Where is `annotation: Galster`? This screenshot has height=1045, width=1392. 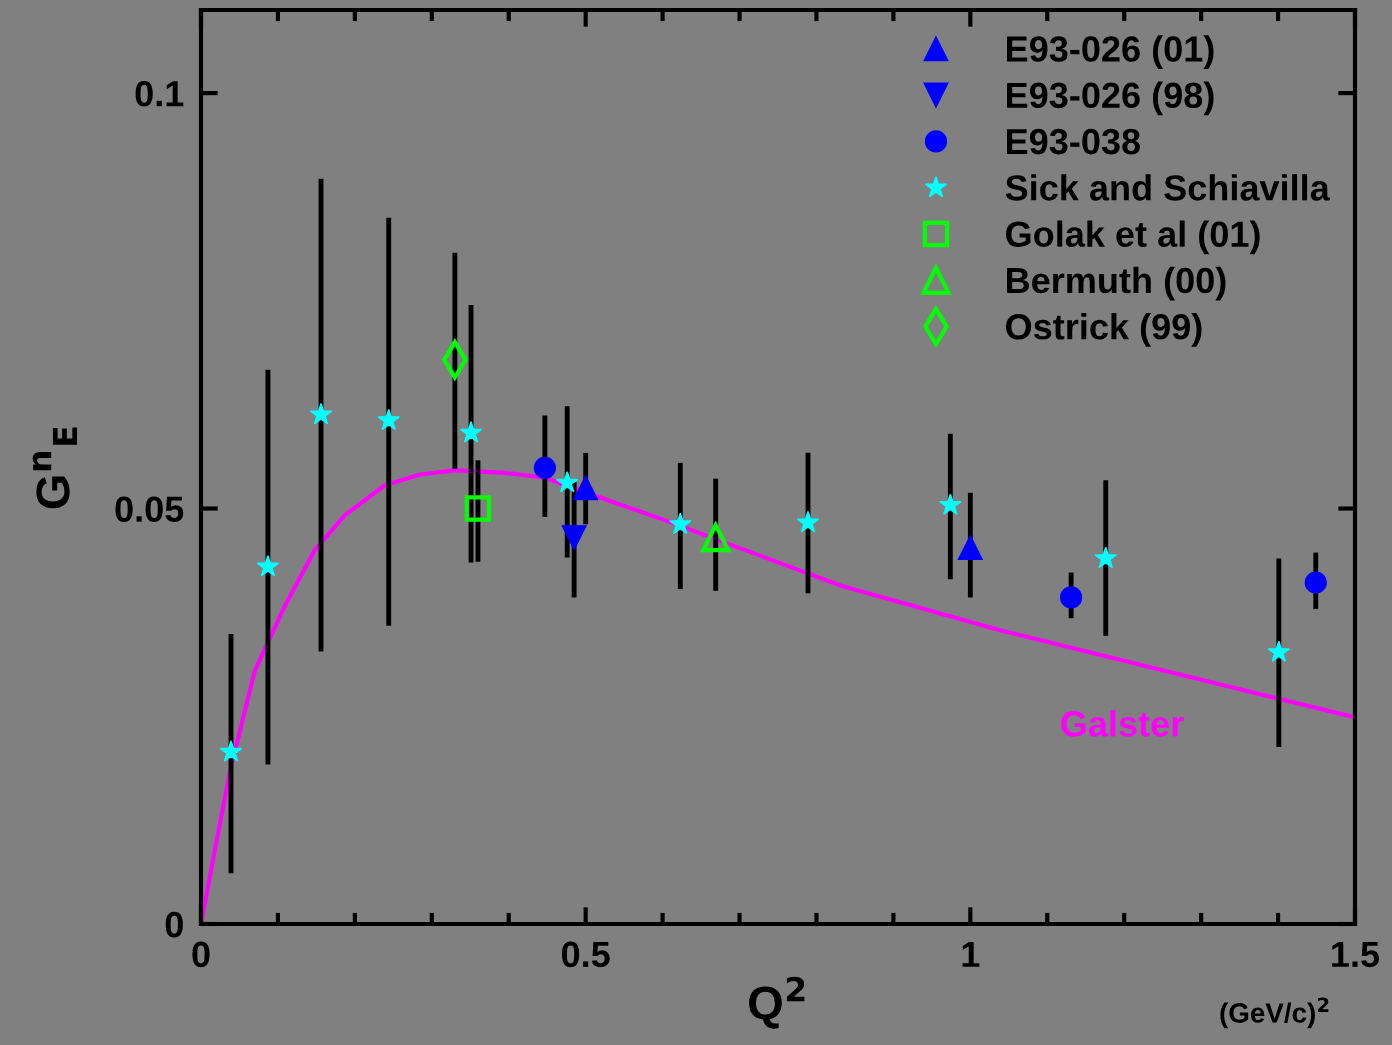 annotation: Galster is located at coordinates (1122, 723).